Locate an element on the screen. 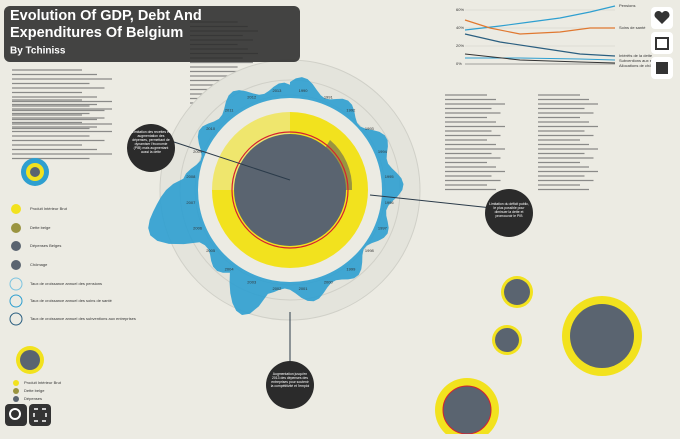 The width and height of the screenshot is (680, 439). year-label: 1999 is located at coordinates (351, 268).